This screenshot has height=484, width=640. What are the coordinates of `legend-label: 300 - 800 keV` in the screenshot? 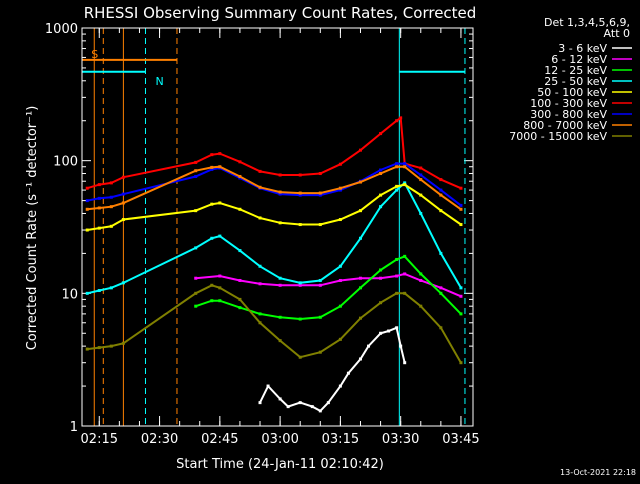 It's located at (568, 114).